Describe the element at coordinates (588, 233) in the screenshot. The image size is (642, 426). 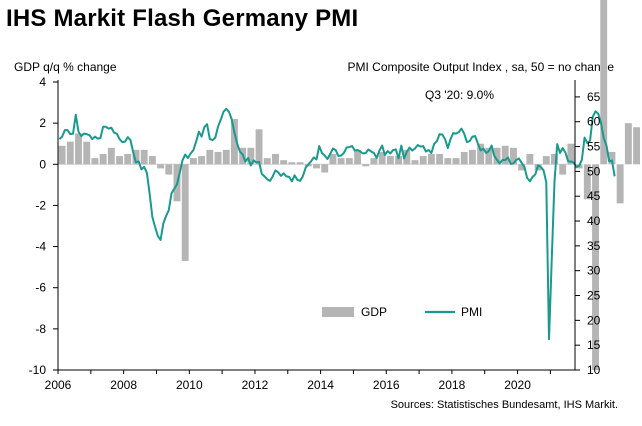
I see `right-axis-ticks: 65 60 55 50 45 40 35 30 25 20 15 10` at that location.